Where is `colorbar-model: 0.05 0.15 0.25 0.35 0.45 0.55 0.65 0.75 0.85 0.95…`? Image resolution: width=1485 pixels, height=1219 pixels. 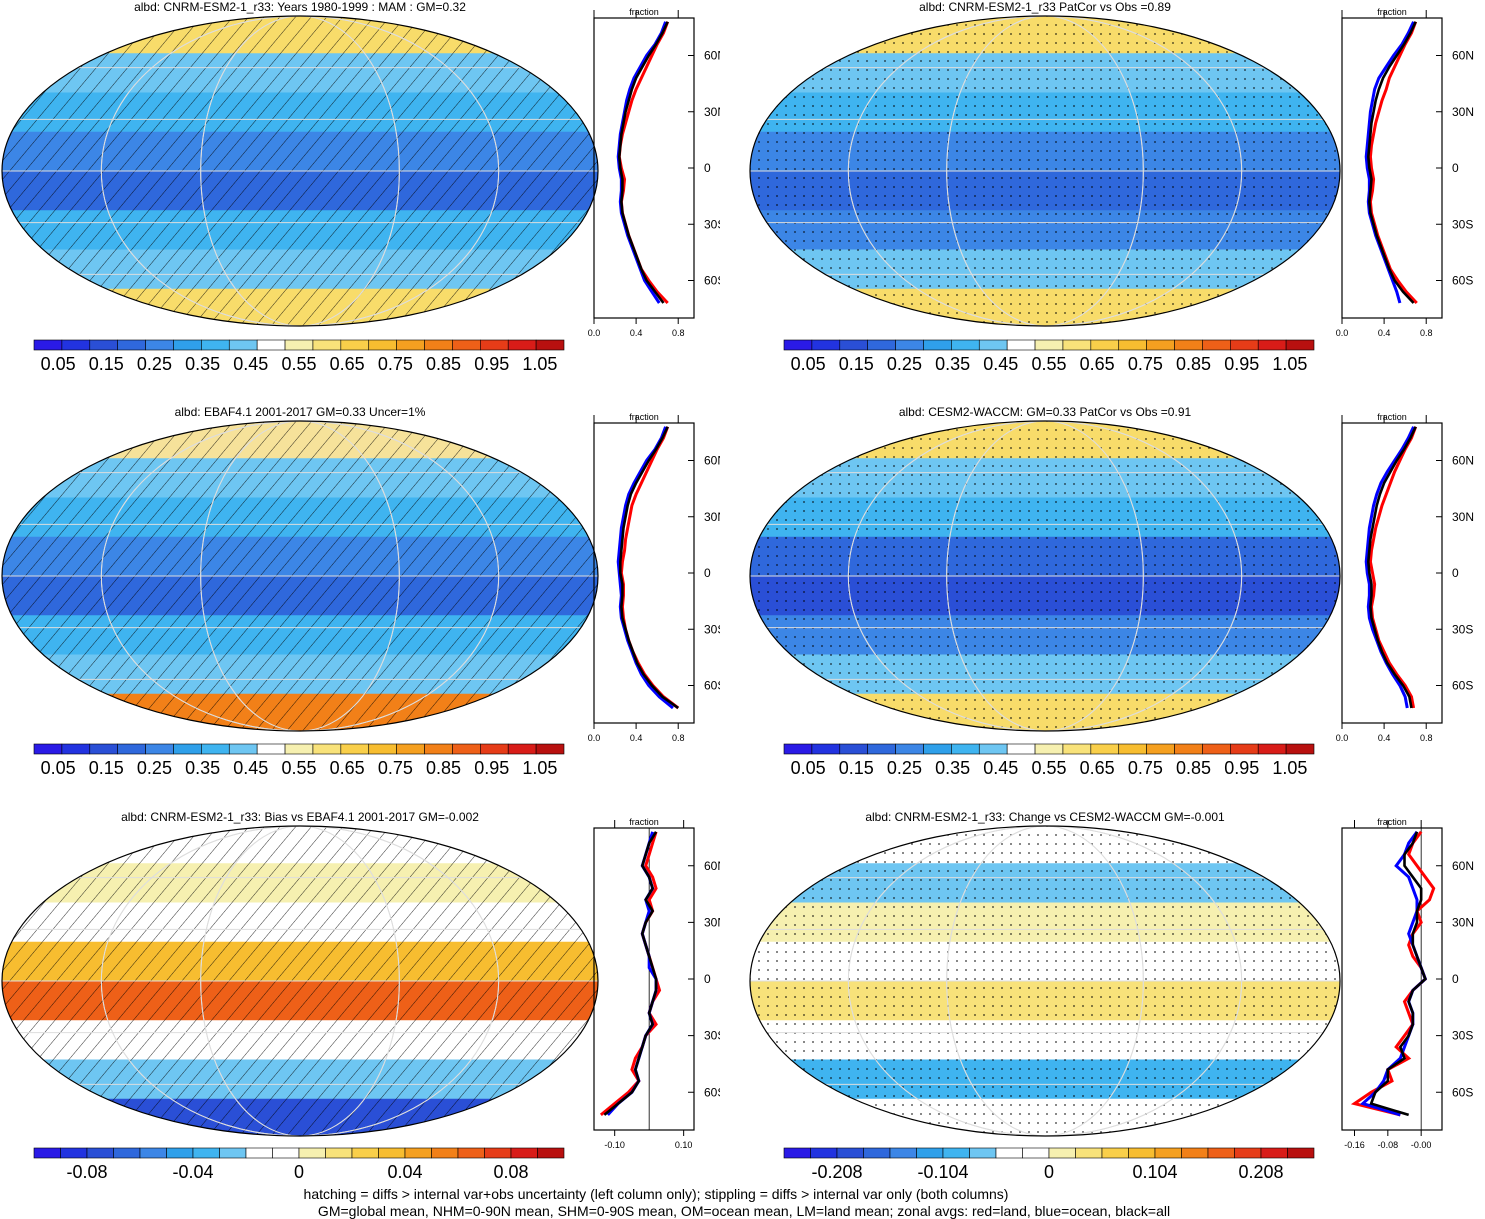 colorbar-model: 0.05 0.15 0.25 0.35 0.45 0.55 0.65 0.75 0.85 0.95… is located at coordinates (299, 356).